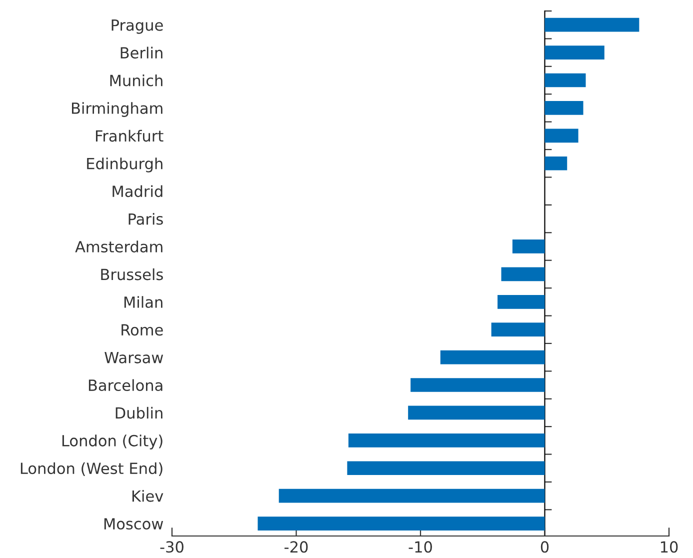  I want to click on y-tick-label: Milan, so click(143, 302).